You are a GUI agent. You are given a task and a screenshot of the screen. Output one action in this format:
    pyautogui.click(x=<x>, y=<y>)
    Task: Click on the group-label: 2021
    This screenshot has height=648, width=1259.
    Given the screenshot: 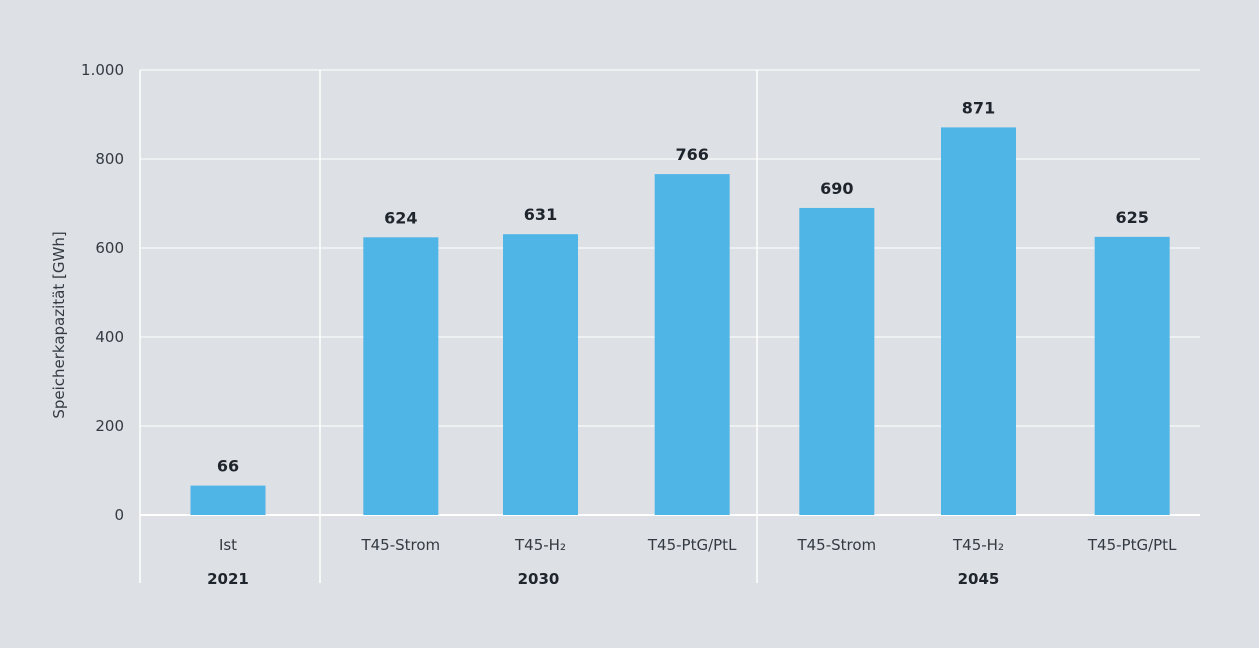 What is the action you would take?
    pyautogui.click(x=228, y=579)
    